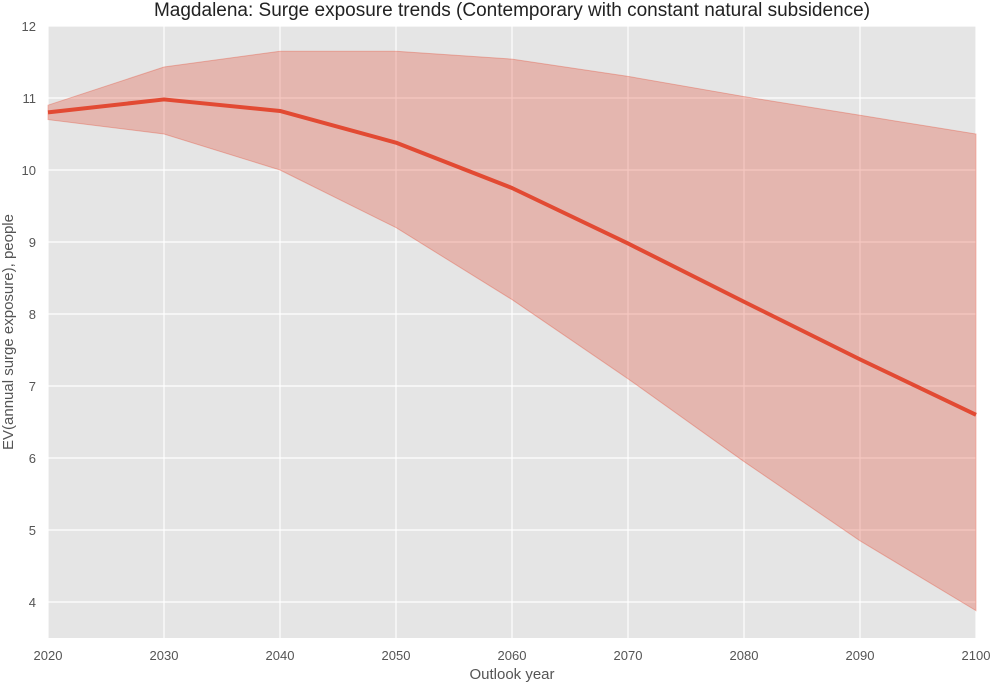  Describe the element at coordinates (976, 655) in the screenshot. I see `x-tick-label: 2100` at that location.